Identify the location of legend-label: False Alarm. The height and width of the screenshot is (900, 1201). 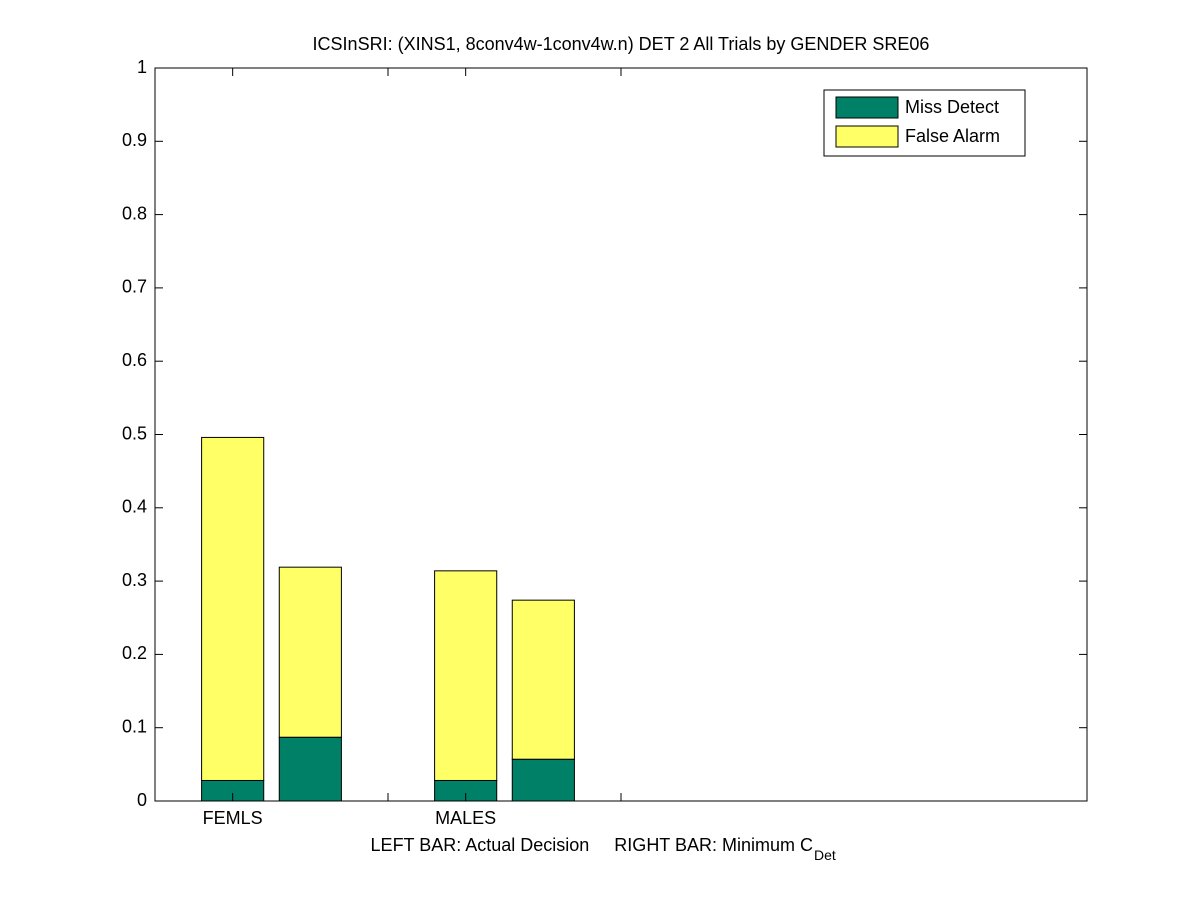
(952, 136).